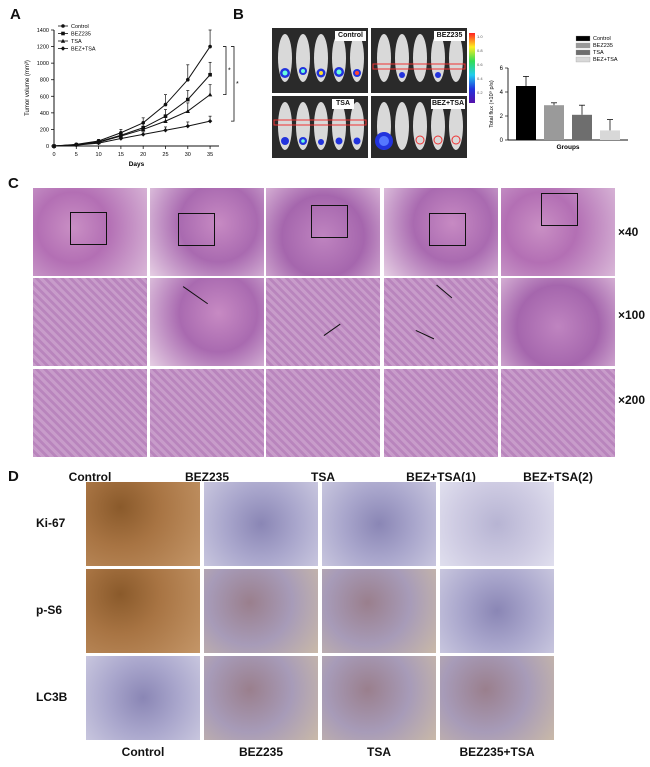 The height and width of the screenshot is (767, 650). Describe the element at coordinates (121, 155) in the screenshot. I see `x-tick-label: 15` at that location.